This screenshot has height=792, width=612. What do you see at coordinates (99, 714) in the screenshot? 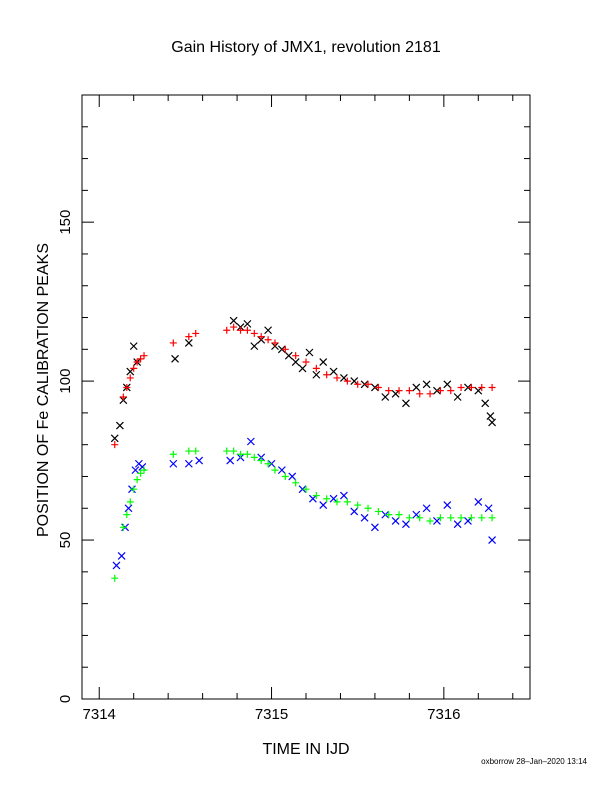
I see `x-tick-label: 7314` at bounding box center [99, 714].